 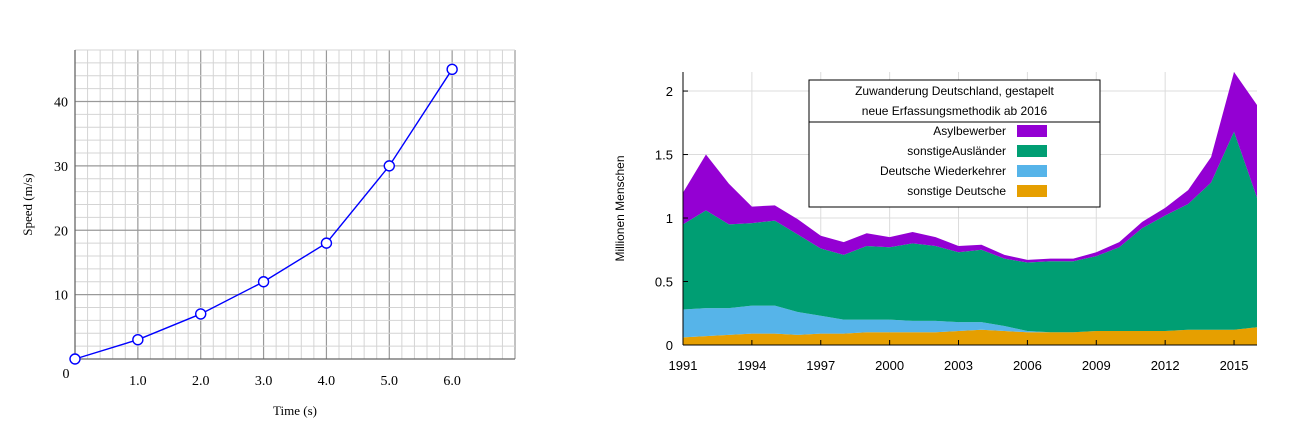 What do you see at coordinates (27, 204) in the screenshot?
I see `y-axis-title: Speed (m/s)` at bounding box center [27, 204].